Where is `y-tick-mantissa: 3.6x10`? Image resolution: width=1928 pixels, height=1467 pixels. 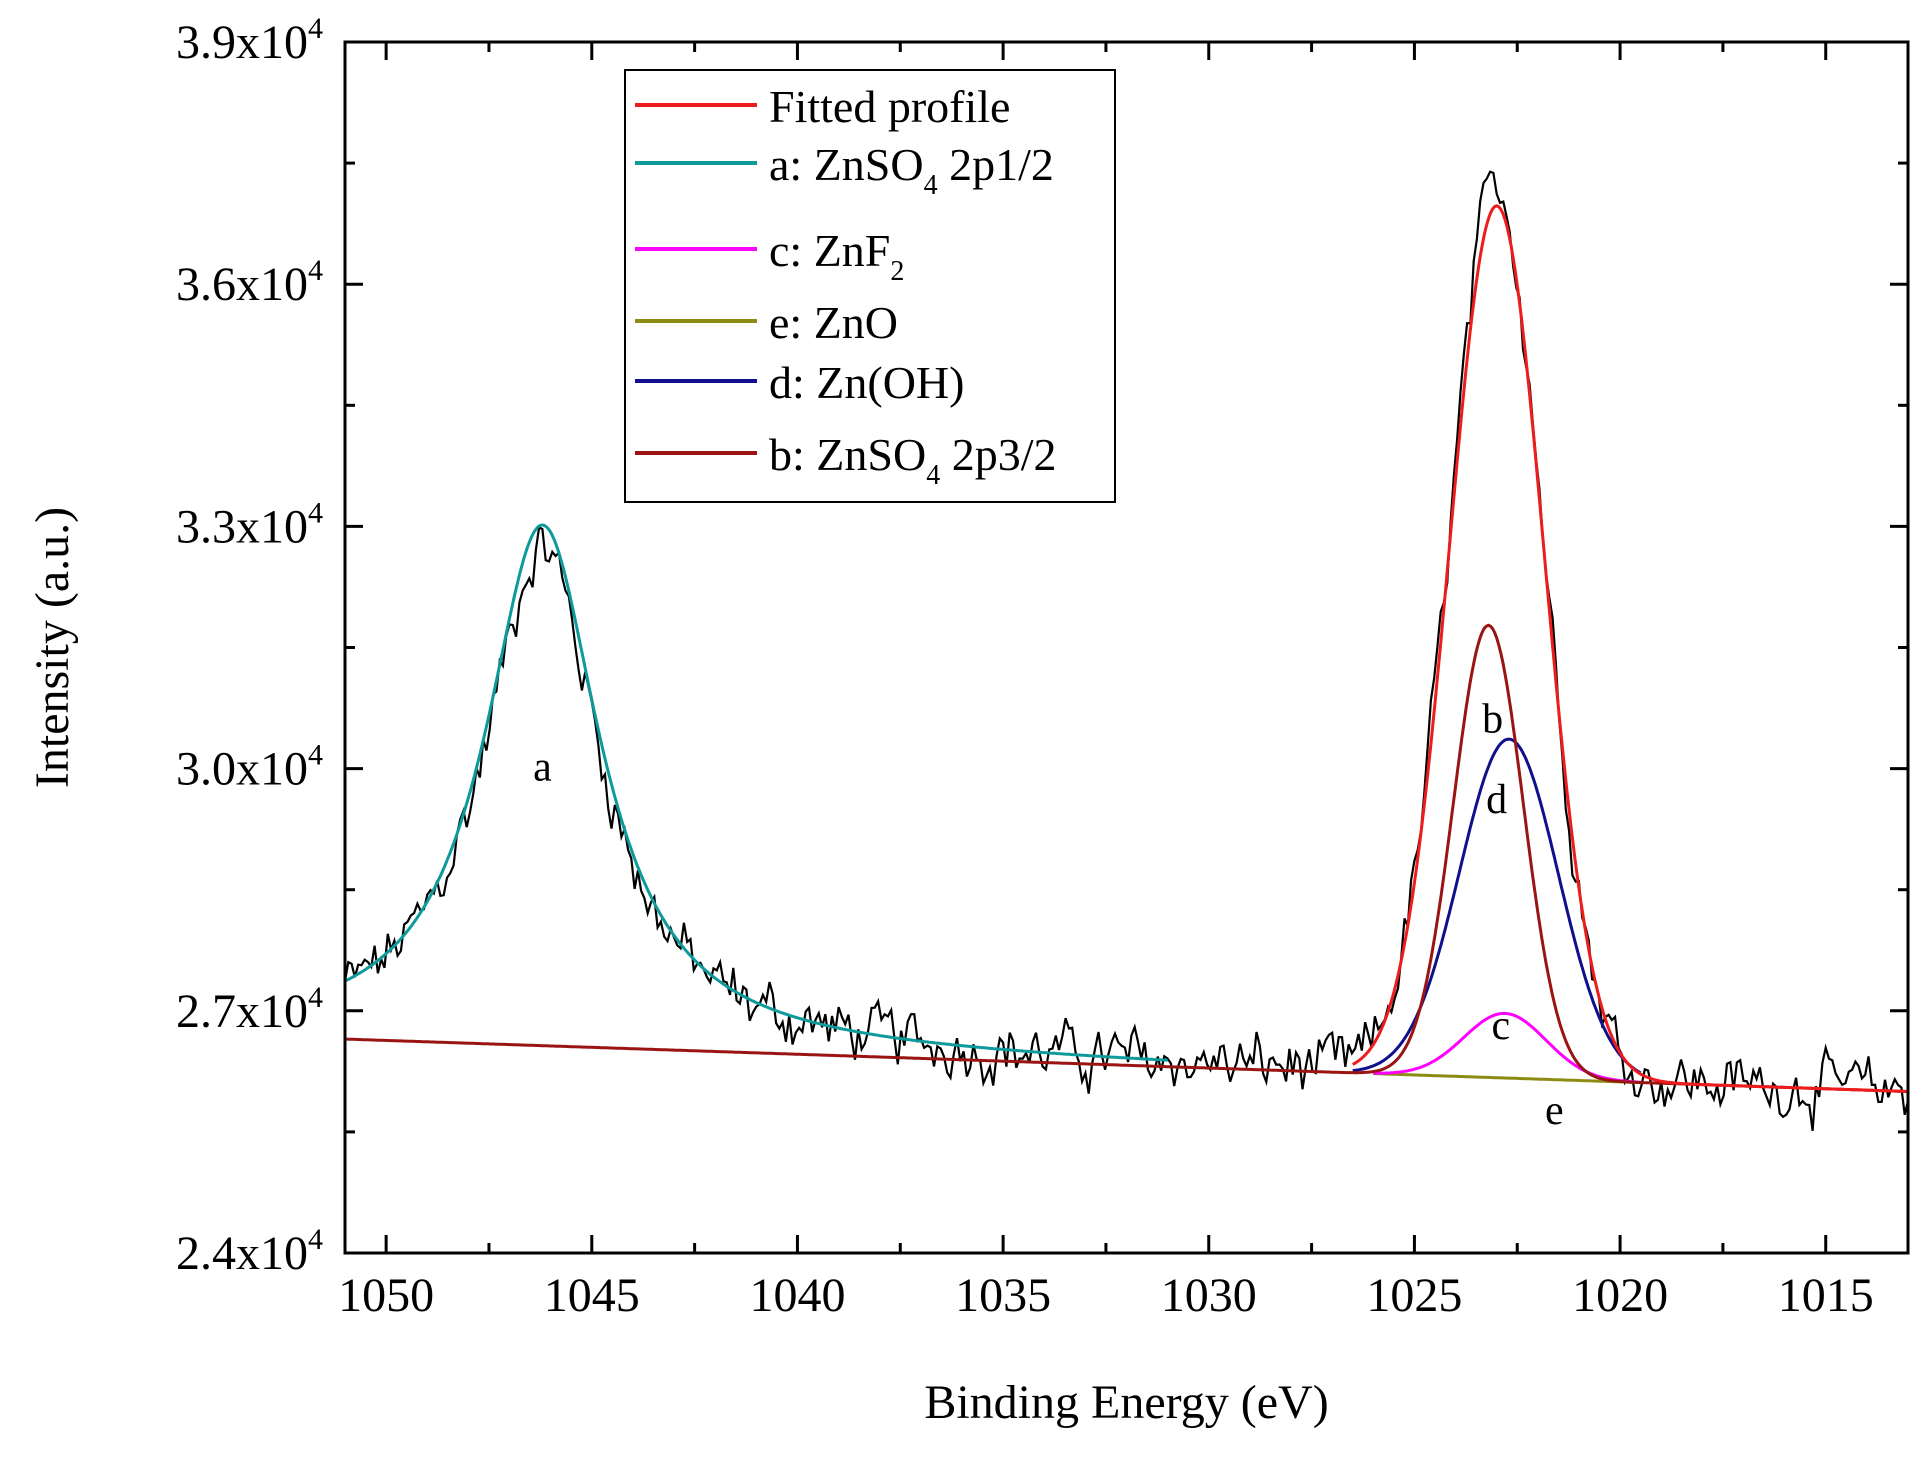 y-tick-mantissa: 3.6x10 is located at coordinates (242, 284).